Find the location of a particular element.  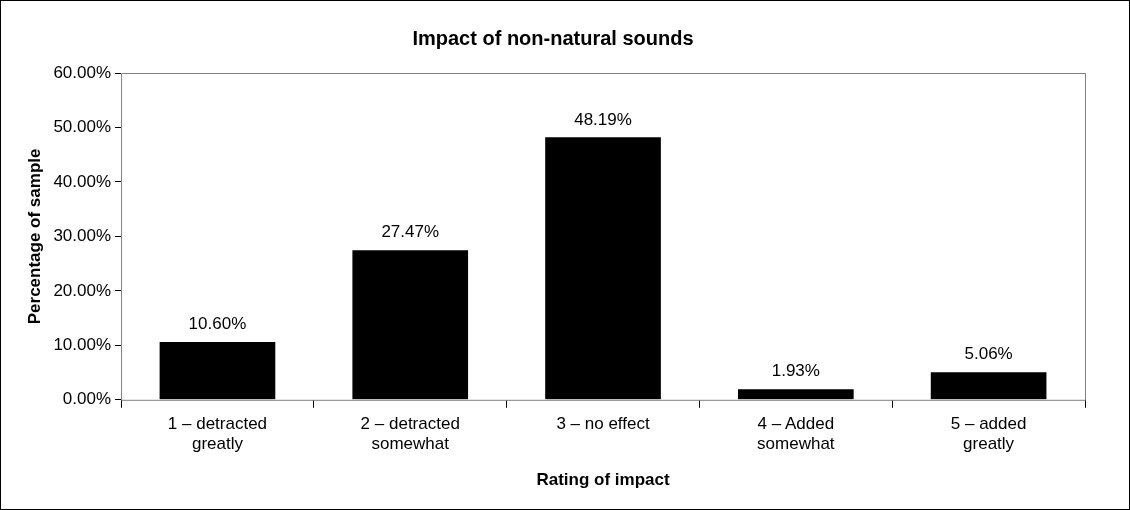

y-tick-label: 60.00% is located at coordinates (82, 72).